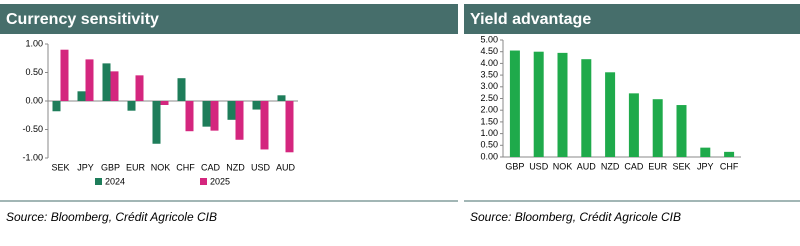 The image size is (800, 246). I want to click on chart-title: Currency sensitivity, so click(82, 19).